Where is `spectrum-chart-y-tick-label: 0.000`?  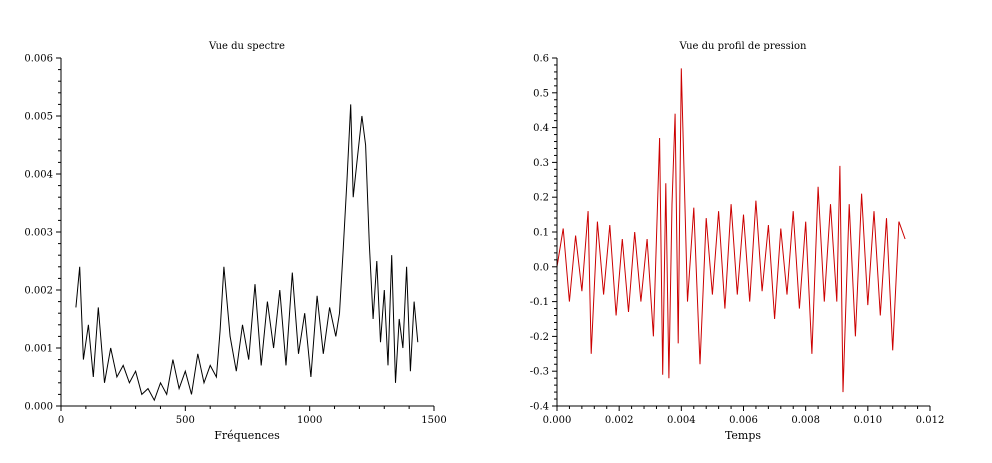 spectrum-chart-y-tick-label: 0.000 is located at coordinates (38, 407).